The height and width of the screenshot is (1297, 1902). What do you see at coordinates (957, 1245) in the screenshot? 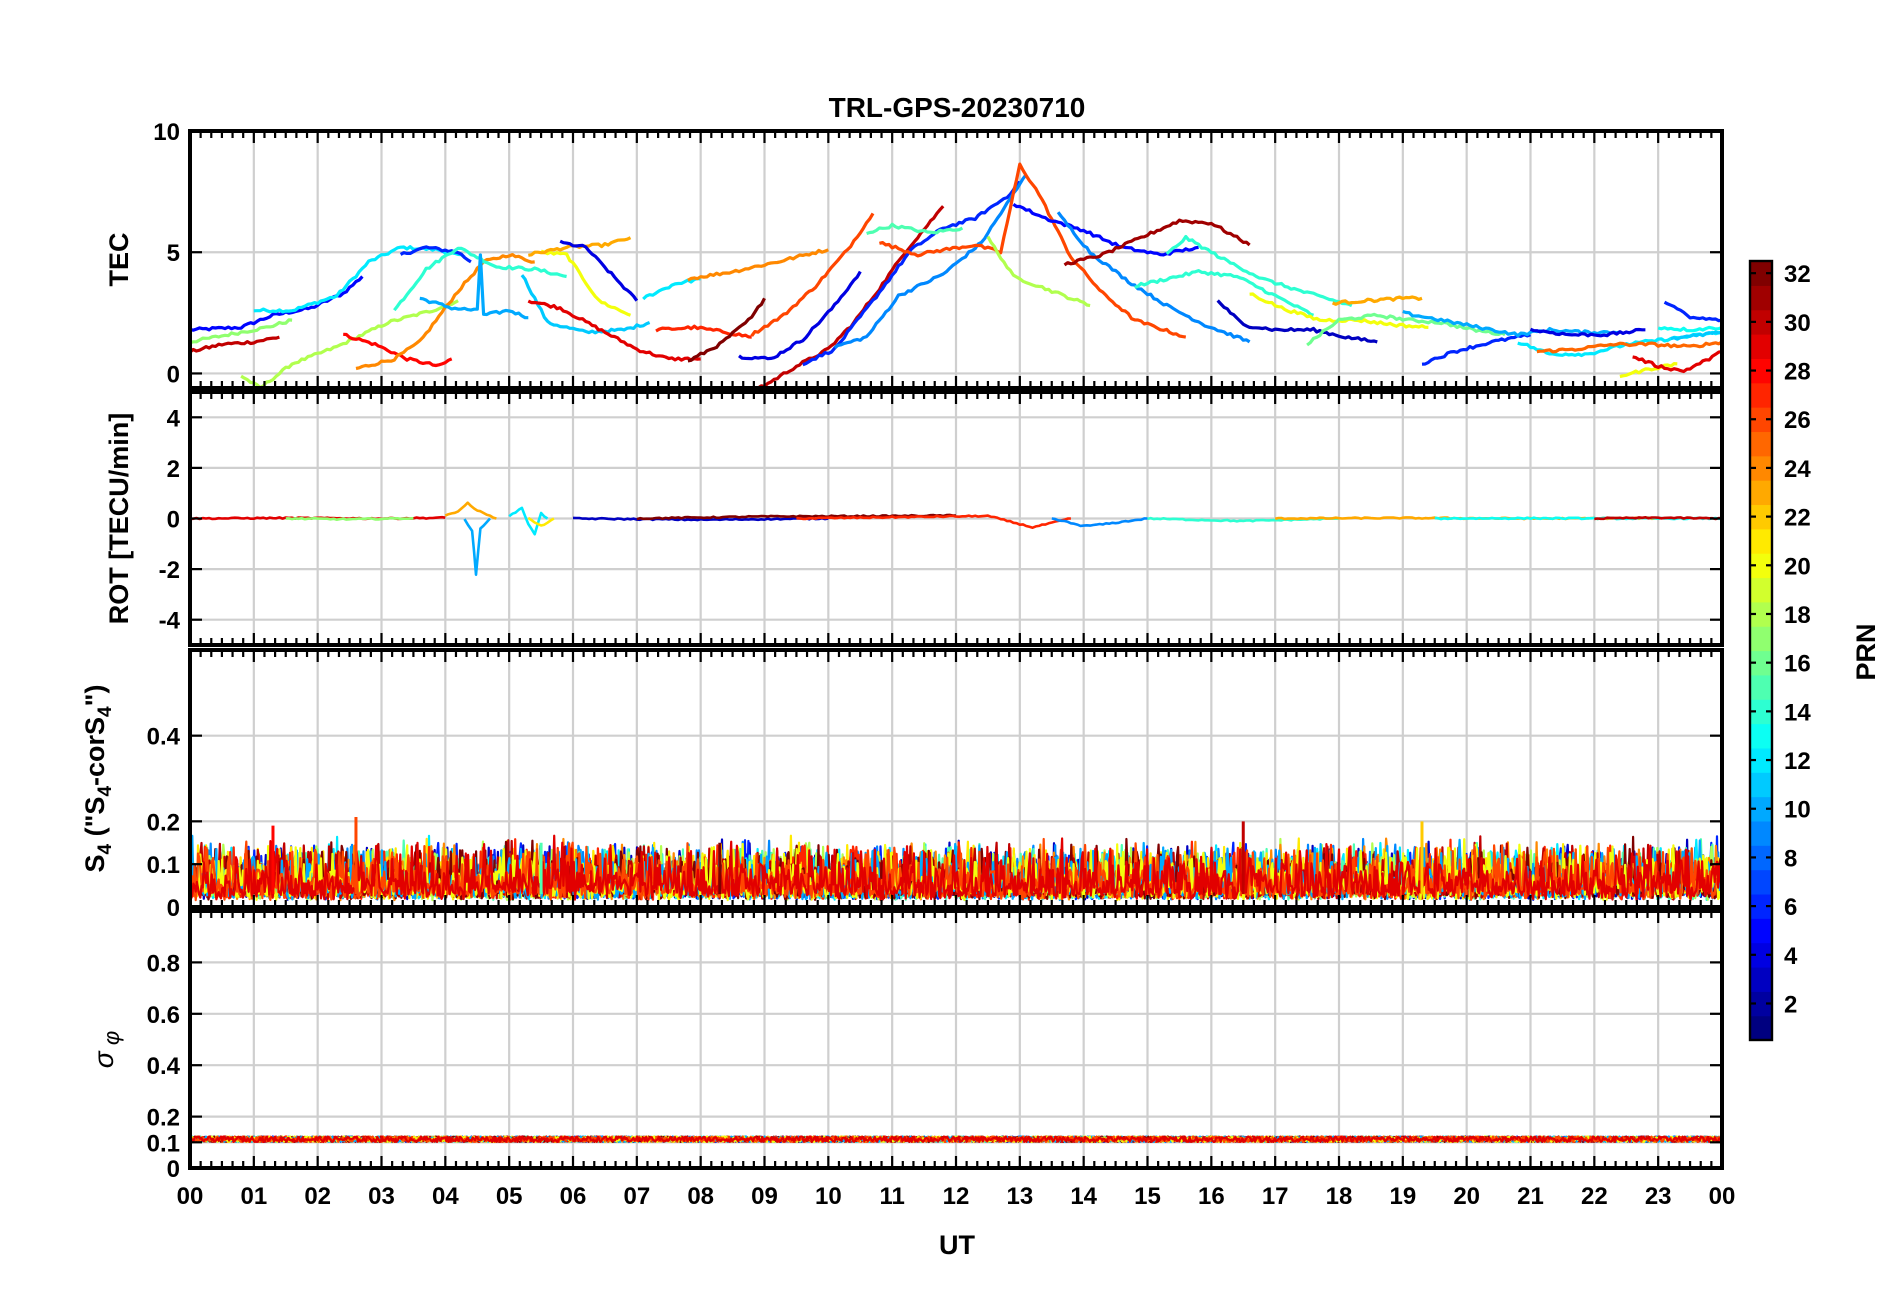
I see `x-axis-label: UT` at bounding box center [957, 1245].